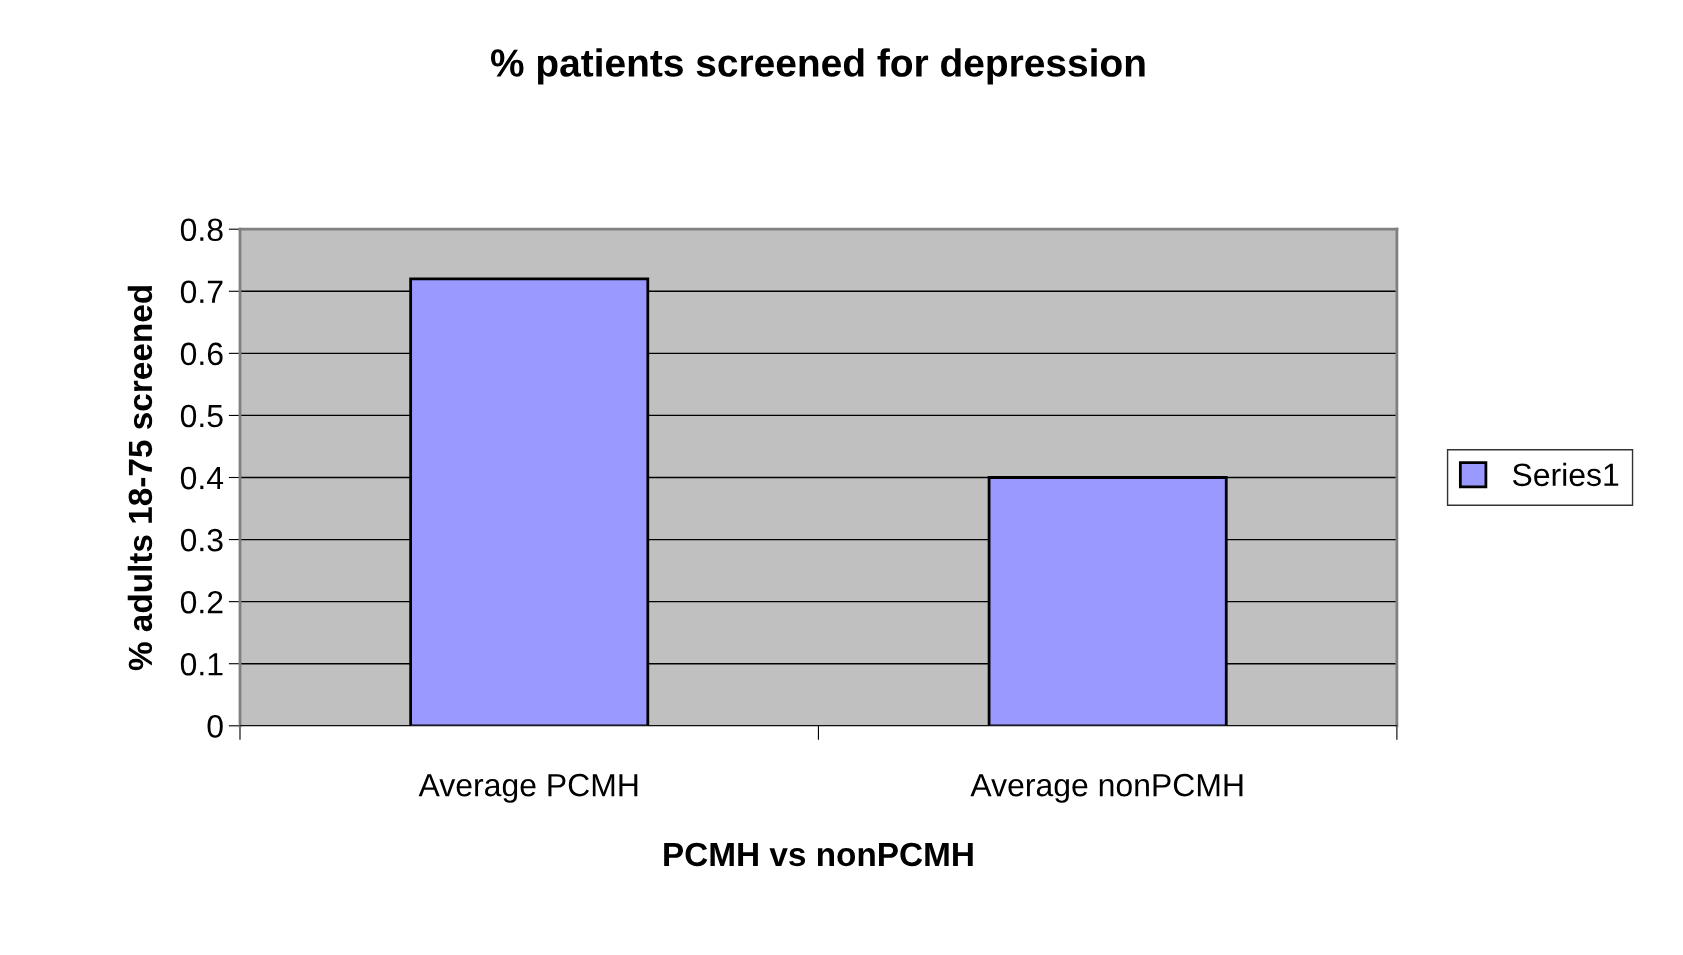 This screenshot has width=1683, height=955. I want to click on legend-label: Series1, so click(1565, 474).